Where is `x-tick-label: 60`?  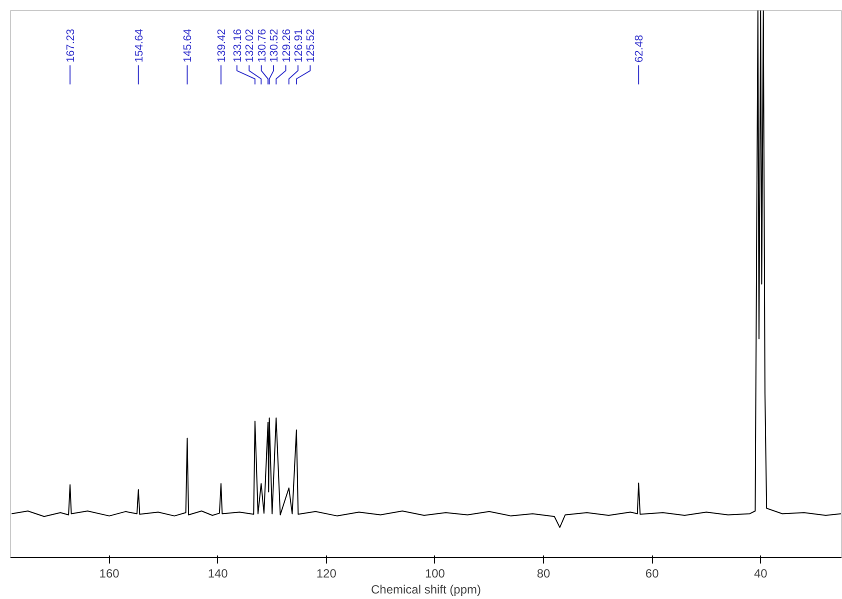 x-tick-label: 60 is located at coordinates (652, 573).